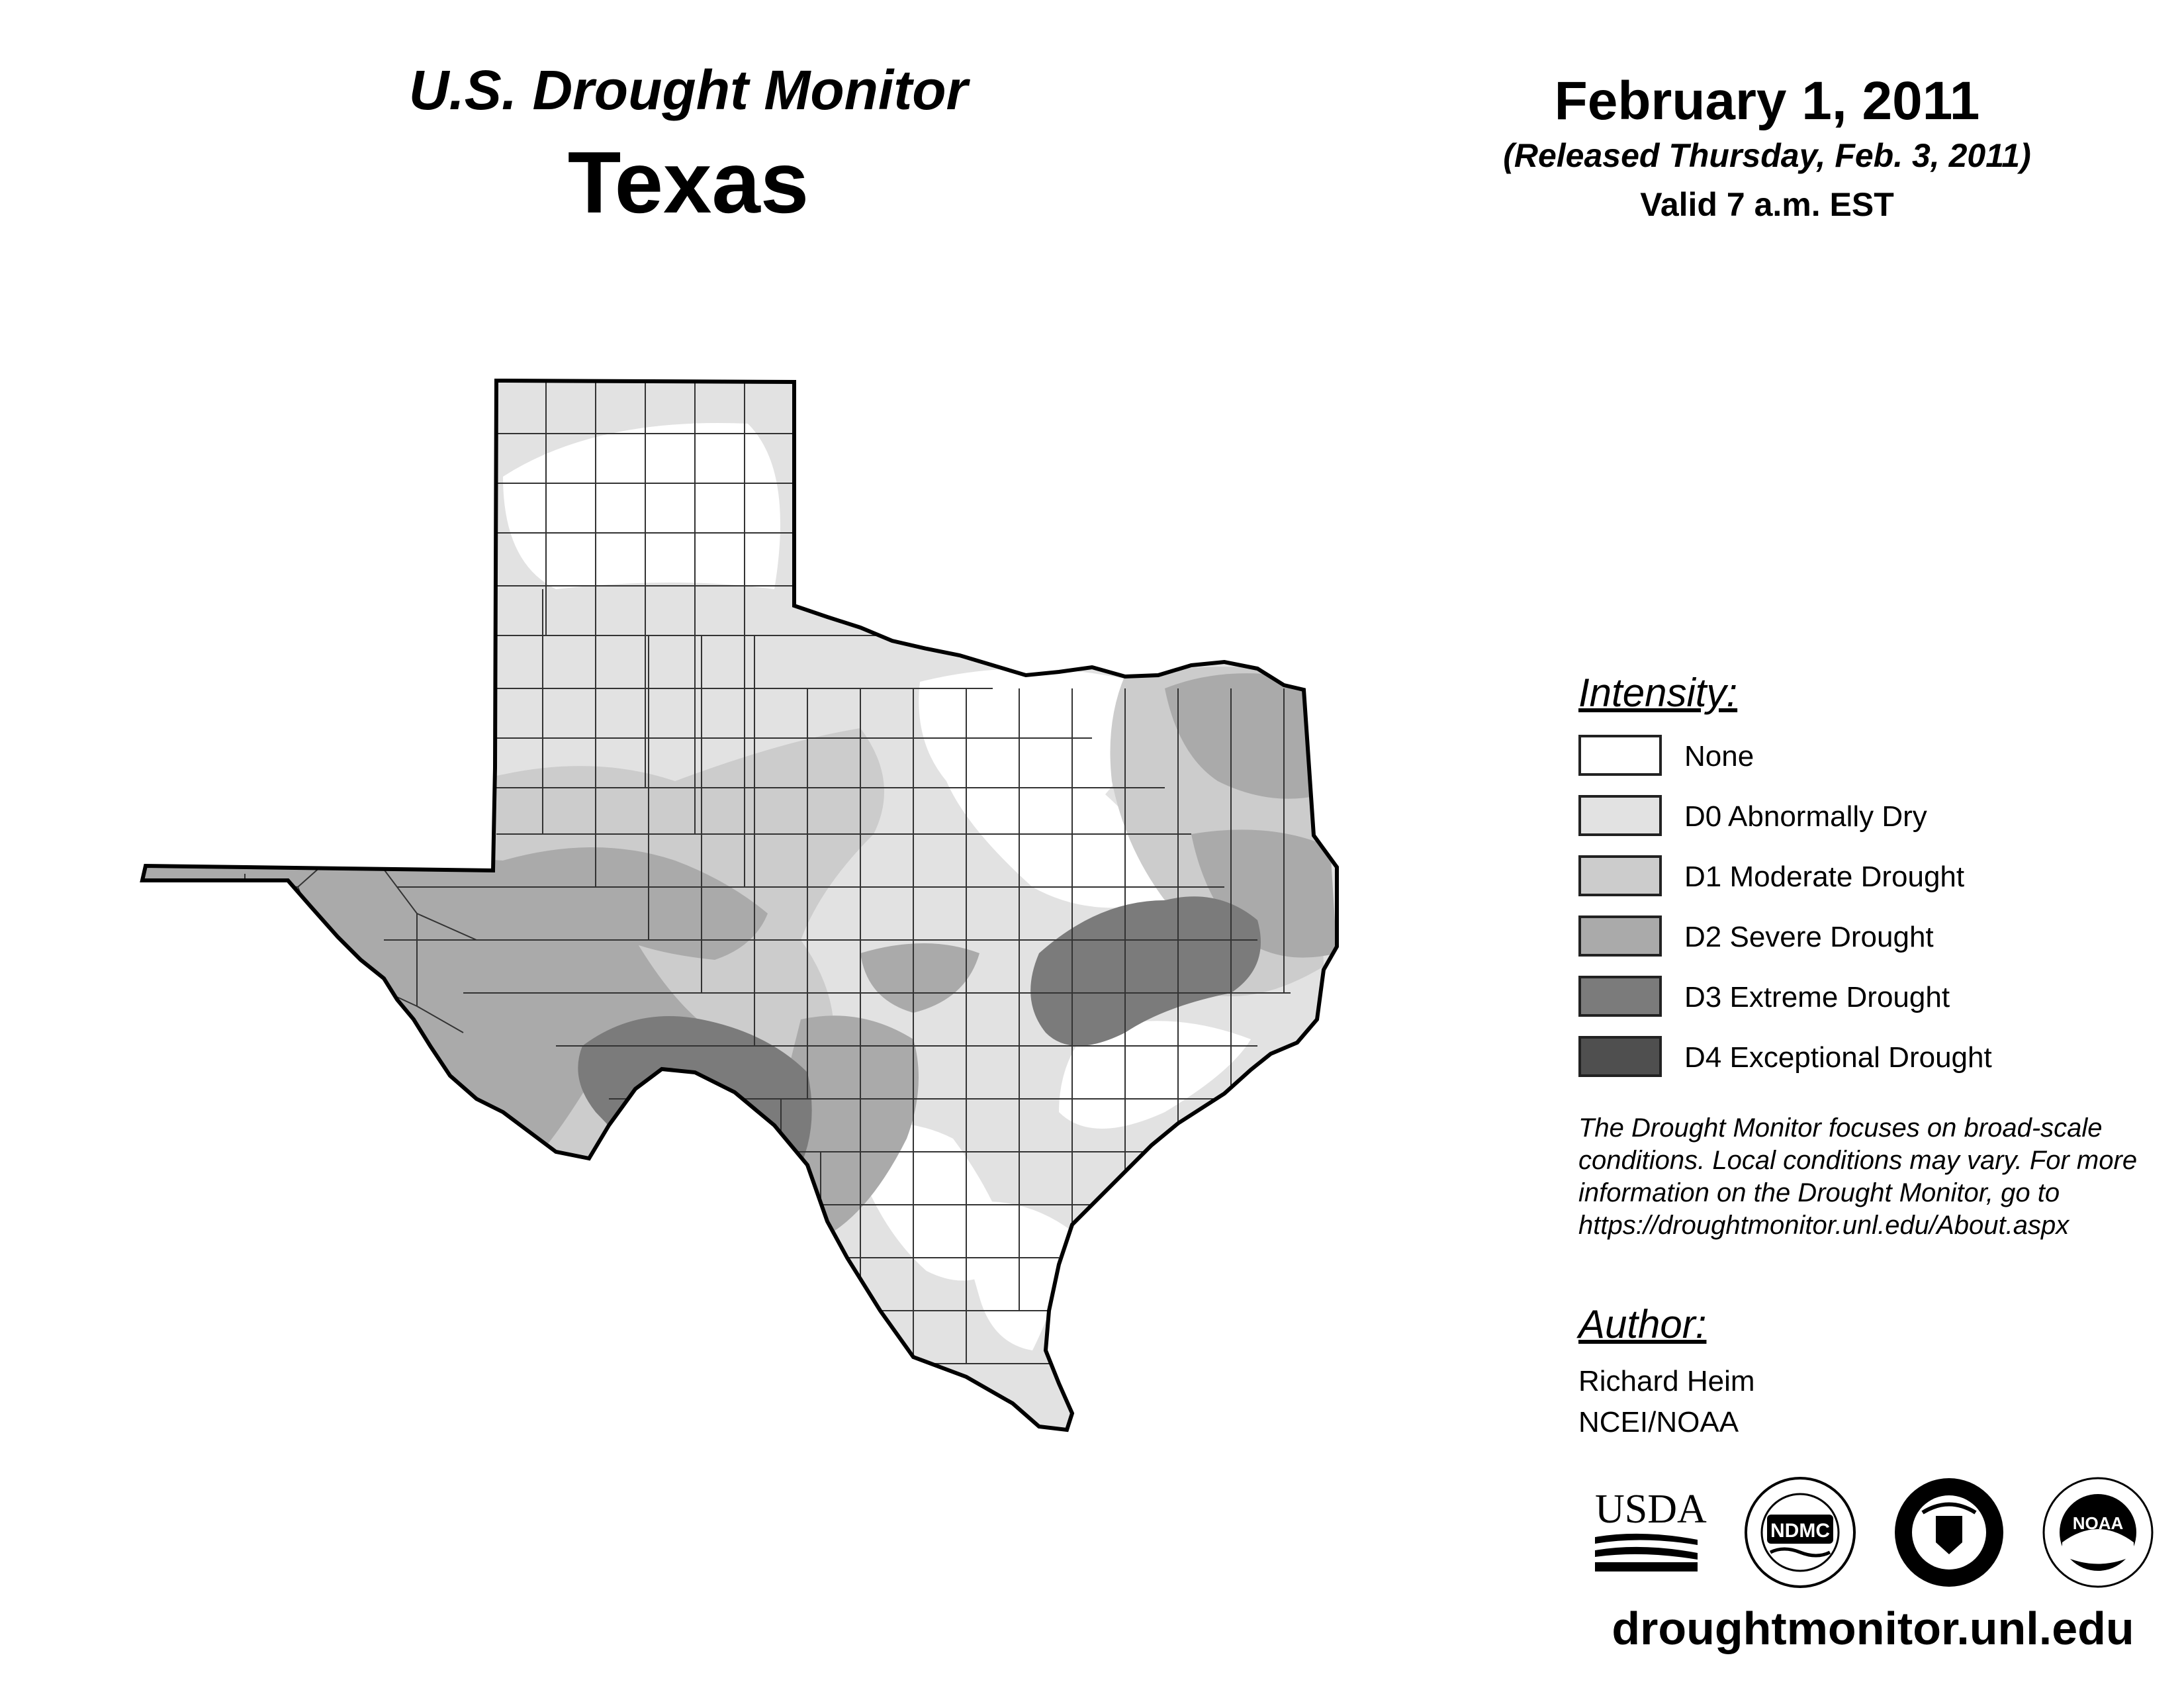 The width and height of the screenshot is (2184, 1688). What do you see at coordinates (1873, 1628) in the screenshot?
I see `website-link: droughtmonitor.unl.edu` at bounding box center [1873, 1628].